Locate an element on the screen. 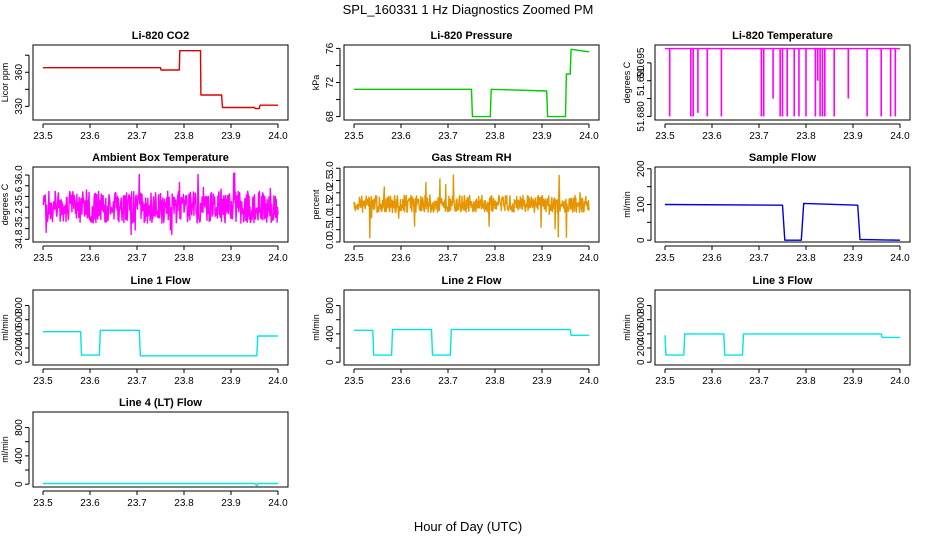 This screenshot has width=936, height=540. y-tick-label: 100 is located at coordinates (641, 204).